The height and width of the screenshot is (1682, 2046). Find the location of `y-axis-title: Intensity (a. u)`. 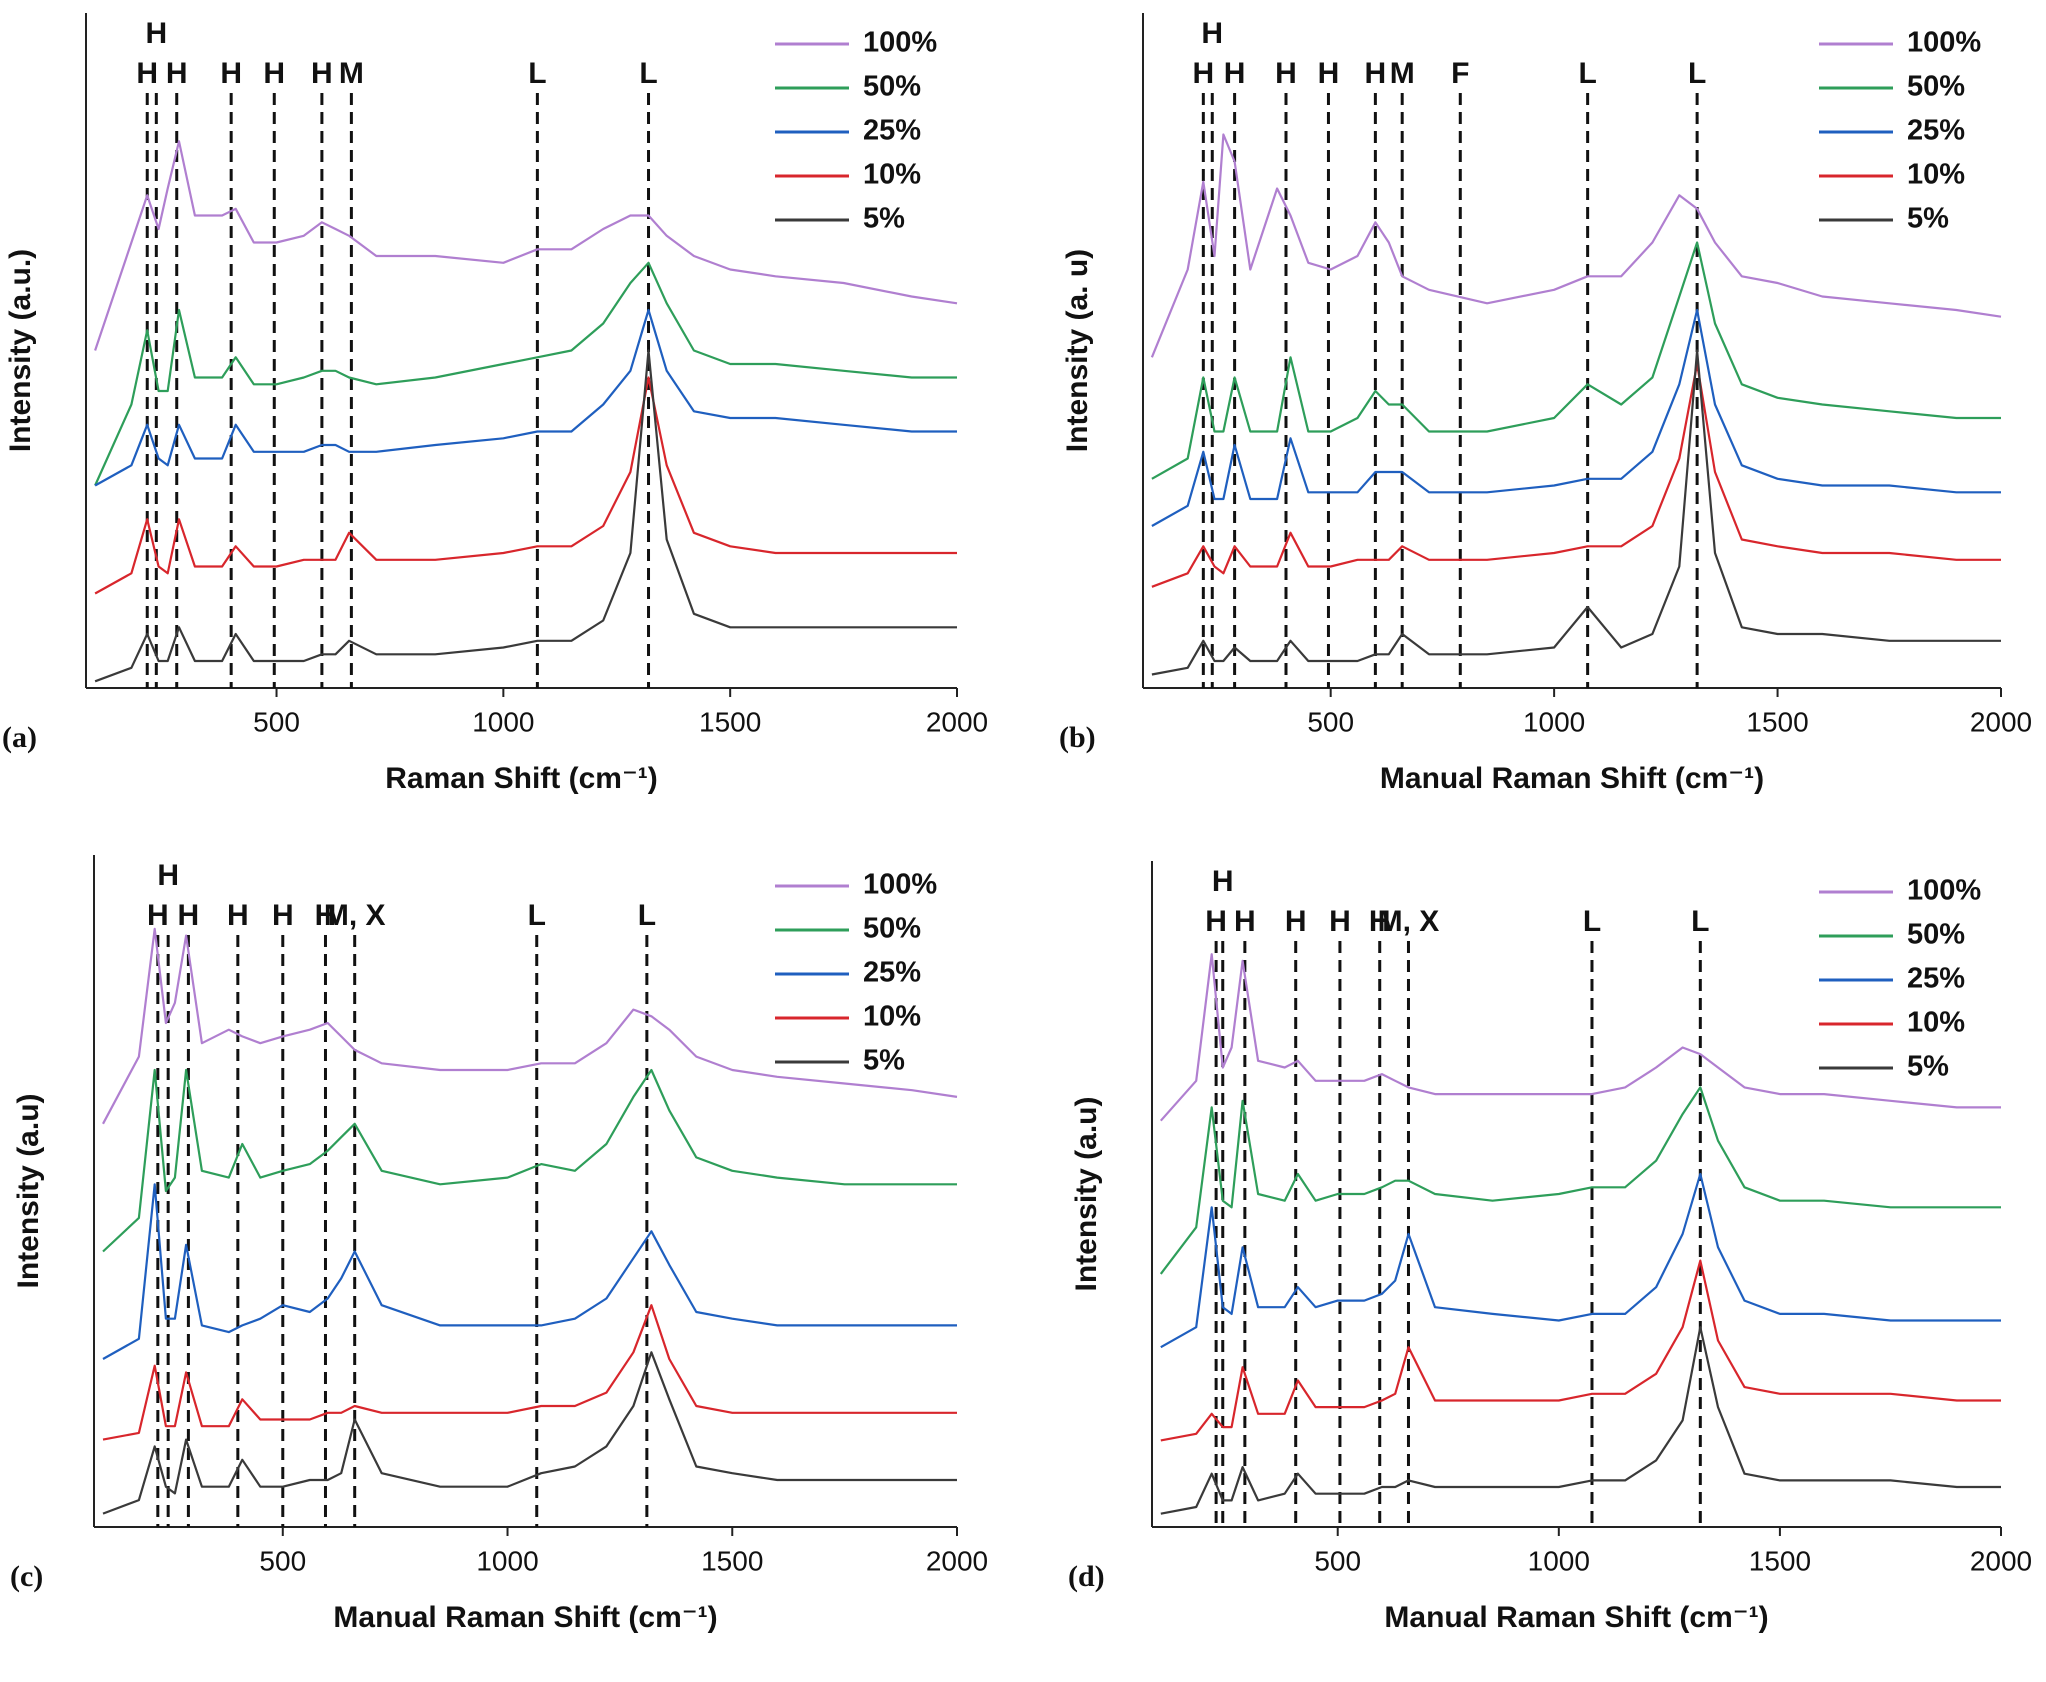

y-axis-title: Intensity (a. u) is located at coordinates (1077, 350).